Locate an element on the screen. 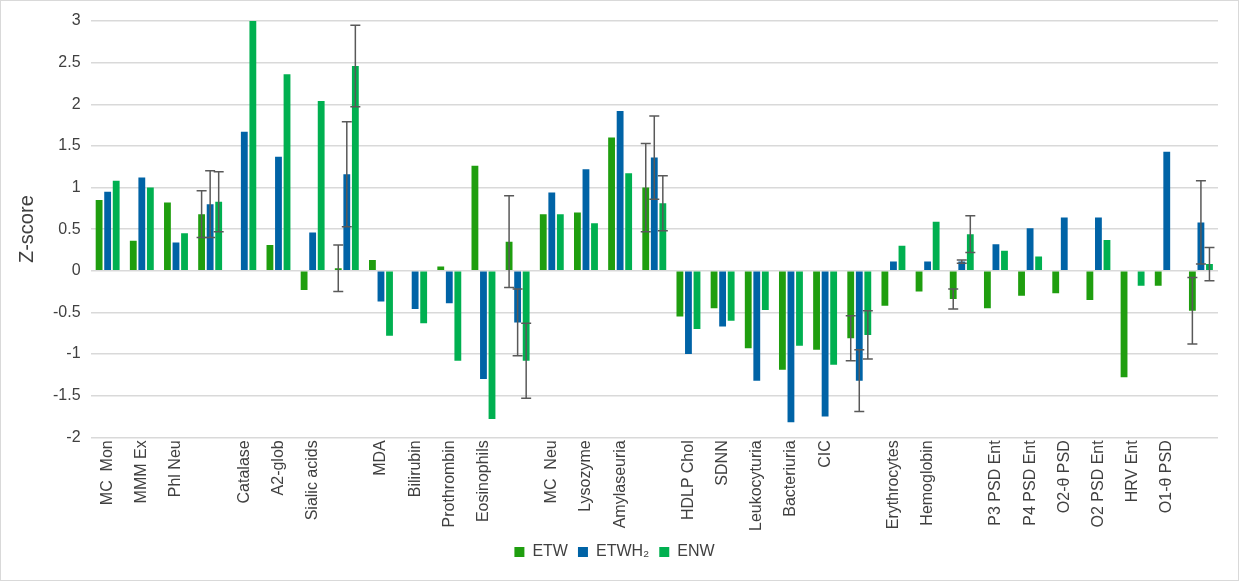 The image size is (1239, 581). x-tick-label: HRV Ent is located at coordinates (1131, 471).